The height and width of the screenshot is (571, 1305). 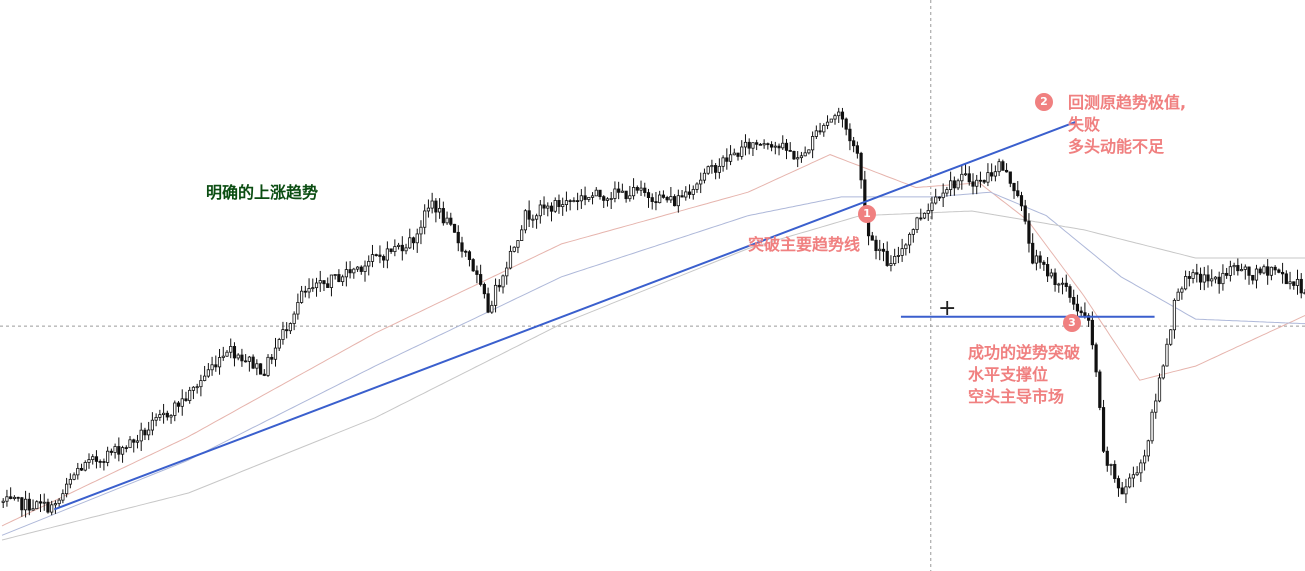 I want to click on reverse-break-line-1: 成功的逆势突破, so click(x=1024, y=352).